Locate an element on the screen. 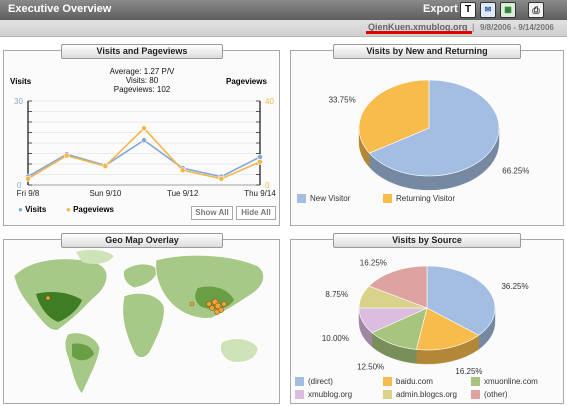  page-title: Executive Overview is located at coordinates (60, 9).